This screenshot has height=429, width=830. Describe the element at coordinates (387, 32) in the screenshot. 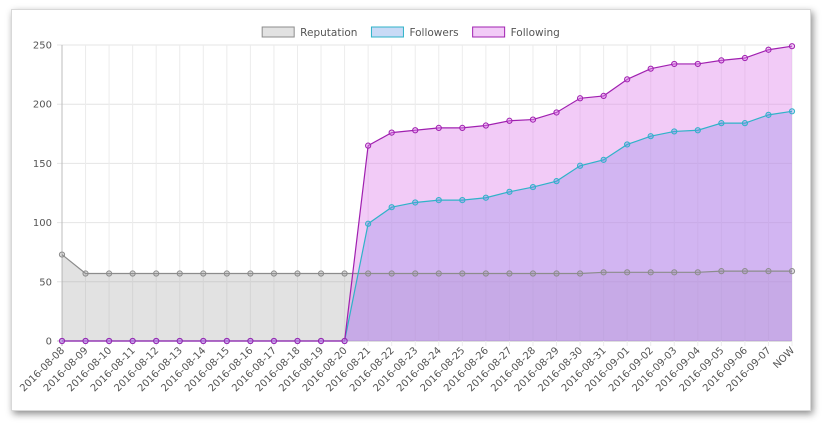

I see `followers-legend-swatch` at that location.